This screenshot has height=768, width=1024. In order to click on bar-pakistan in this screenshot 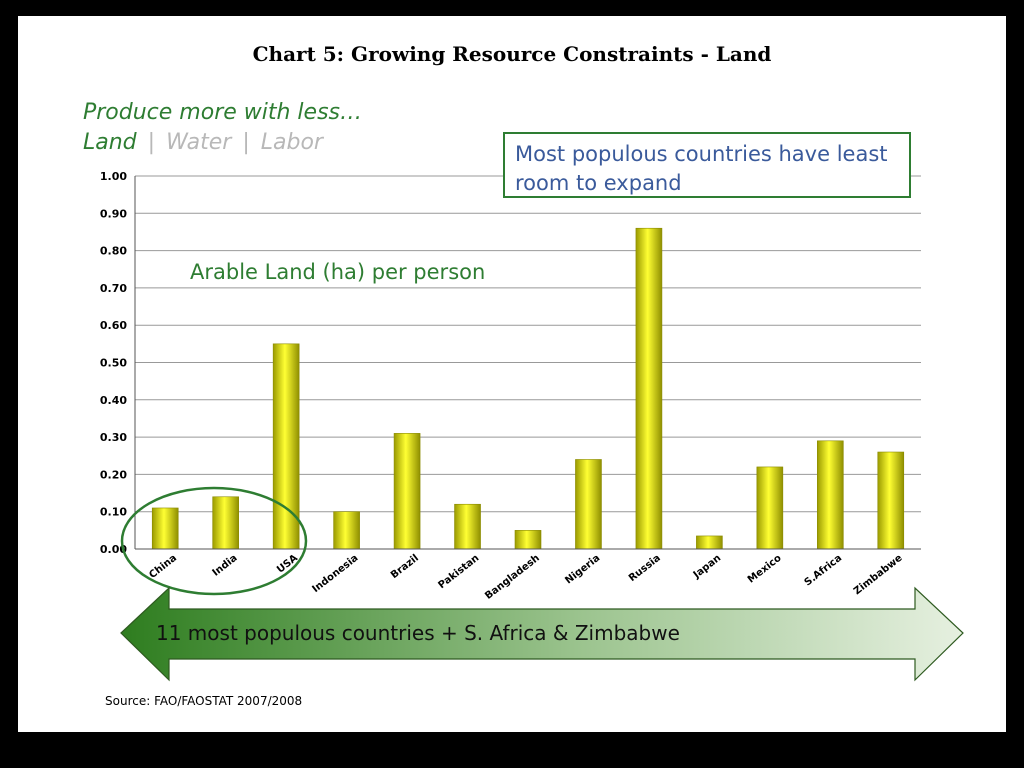, I will do `click(467, 526)`.